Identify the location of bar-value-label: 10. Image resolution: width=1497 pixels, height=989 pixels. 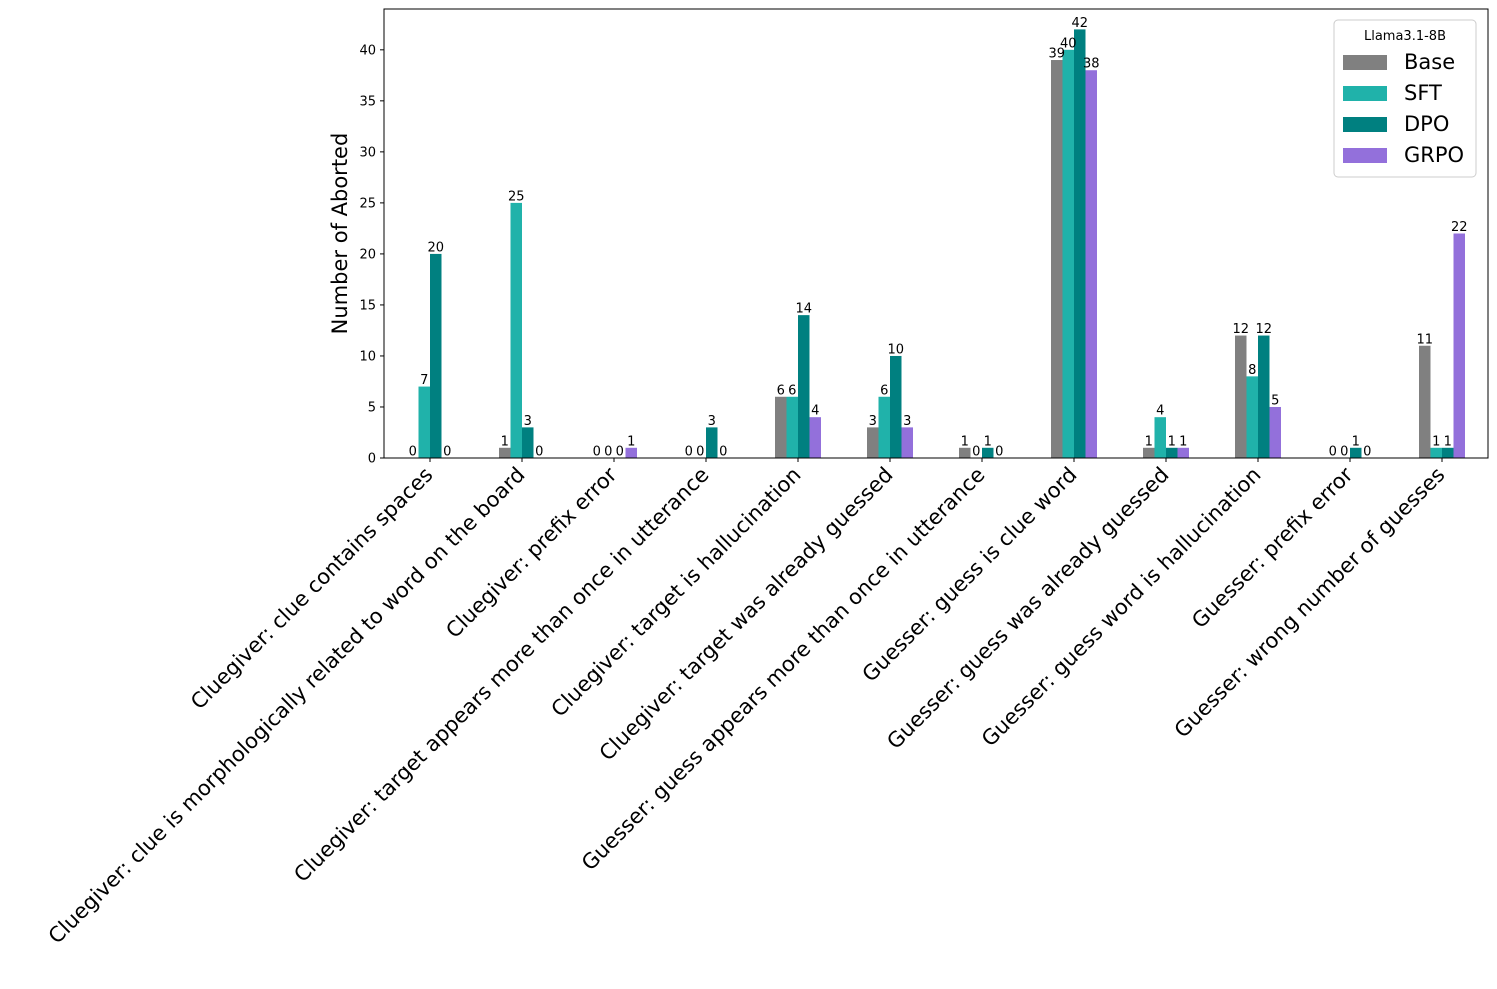
(895, 349).